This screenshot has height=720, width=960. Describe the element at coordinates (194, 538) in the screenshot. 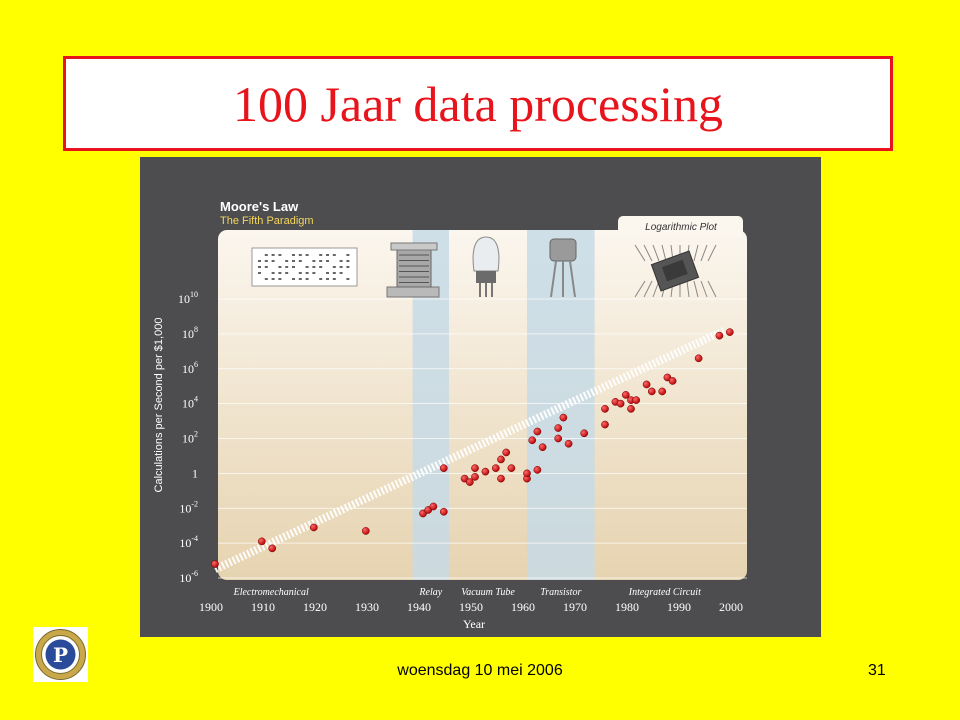

I see `y-tick-exponent: -4` at that location.